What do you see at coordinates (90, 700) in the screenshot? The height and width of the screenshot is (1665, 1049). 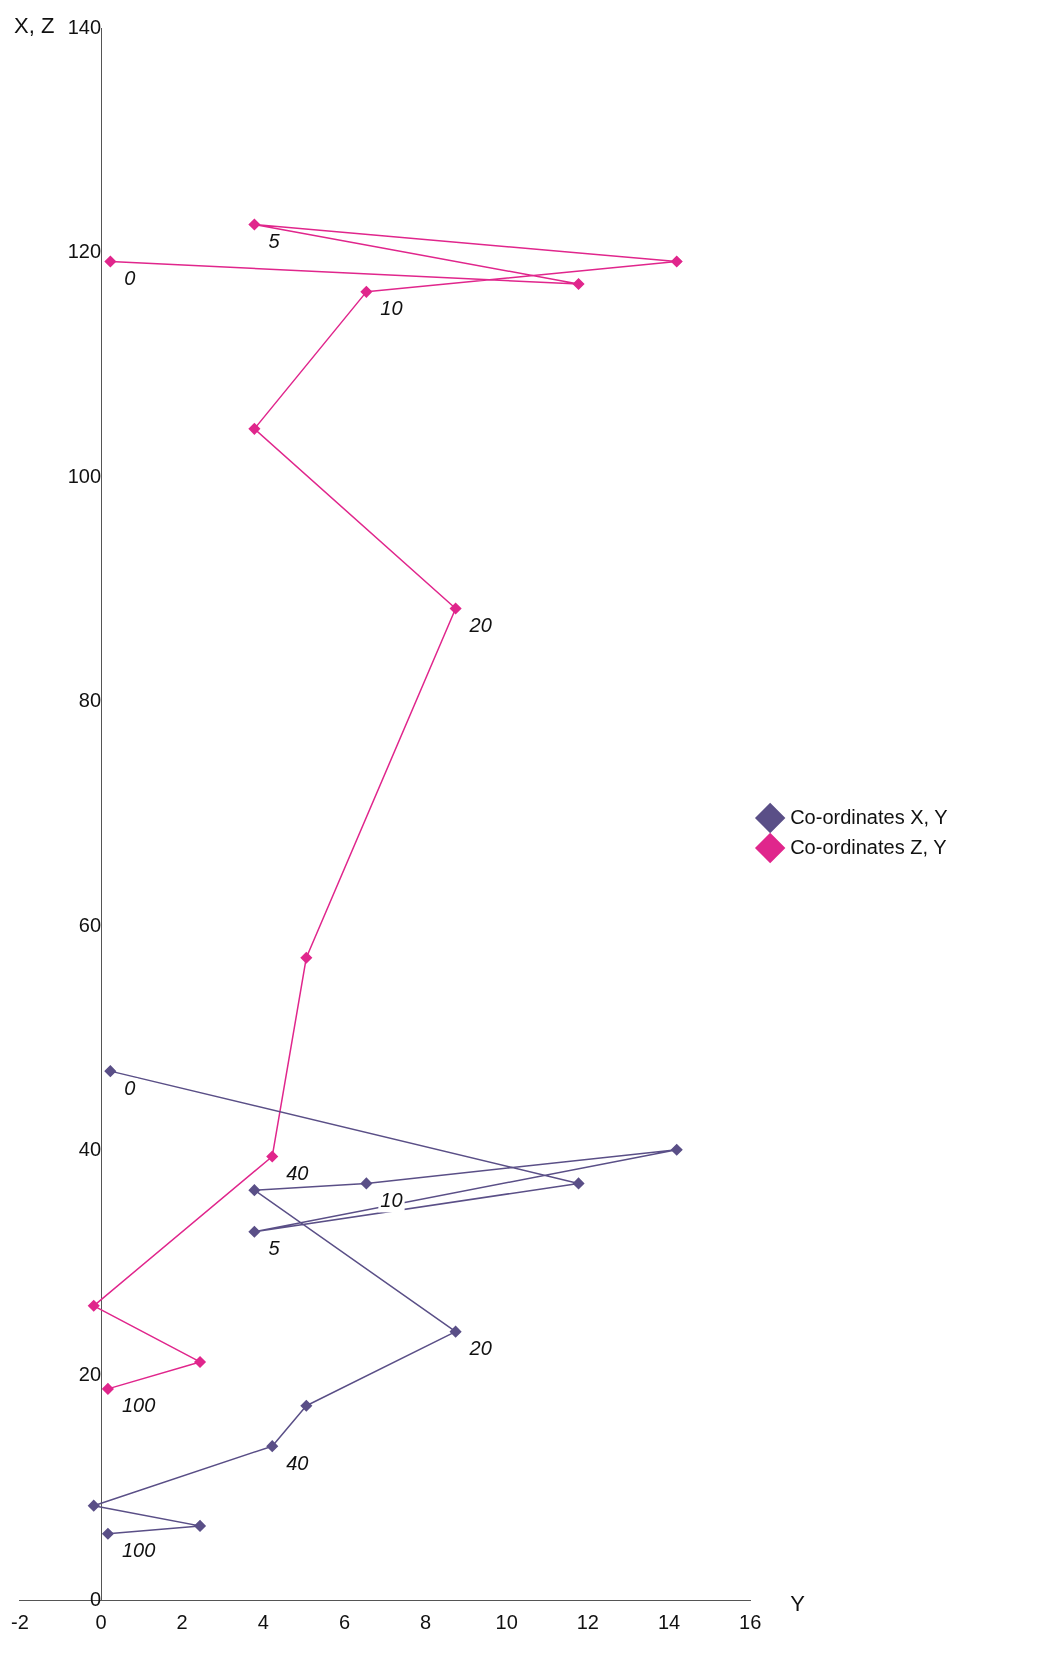 I see `y-tick-label: 80` at bounding box center [90, 700].